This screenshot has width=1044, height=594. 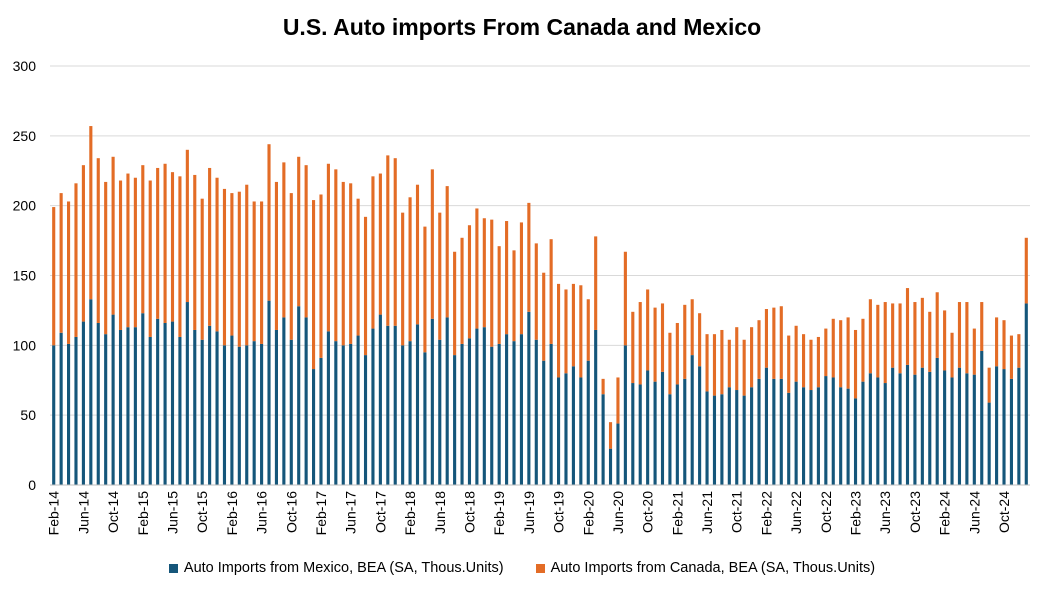 I want to click on y-tick-label: 50, so click(x=28, y=415).